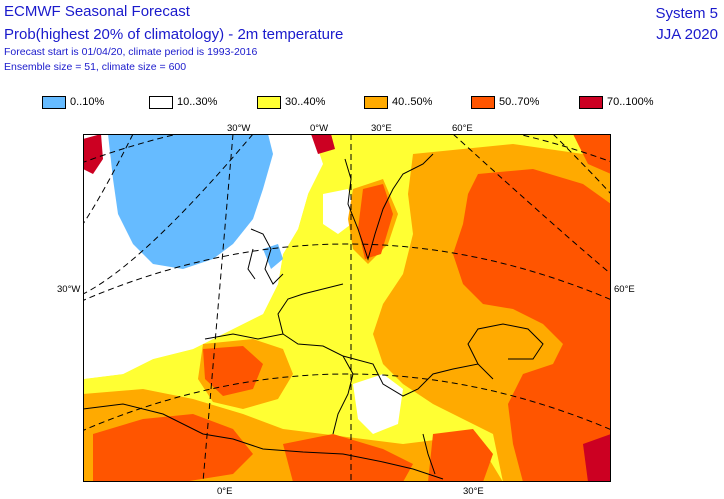 This screenshot has width=724, height=499. What do you see at coordinates (686, 24) in the screenshot?
I see `system-info: System 5 JJA 2020` at bounding box center [686, 24].